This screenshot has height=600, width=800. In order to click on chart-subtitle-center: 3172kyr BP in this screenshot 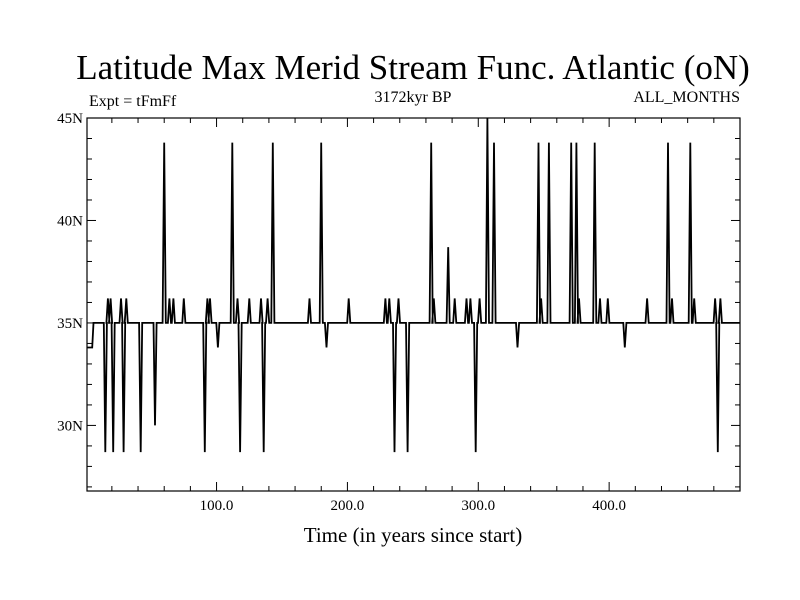, I will do `click(413, 97)`.